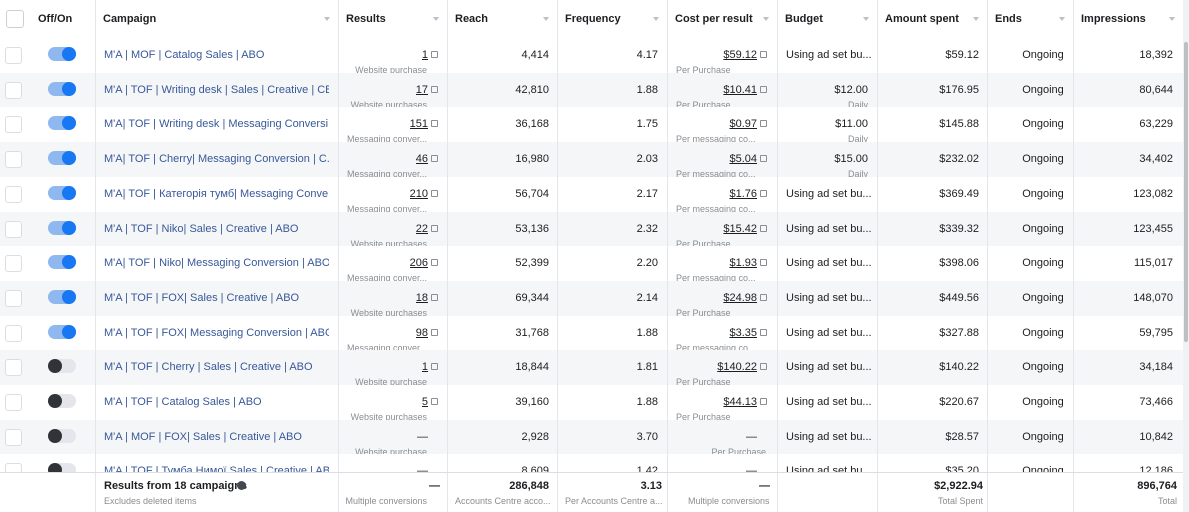 This screenshot has height=512, width=1189. Describe the element at coordinates (743, 332) in the screenshot. I see `cost-per-result: $3.35` at that location.